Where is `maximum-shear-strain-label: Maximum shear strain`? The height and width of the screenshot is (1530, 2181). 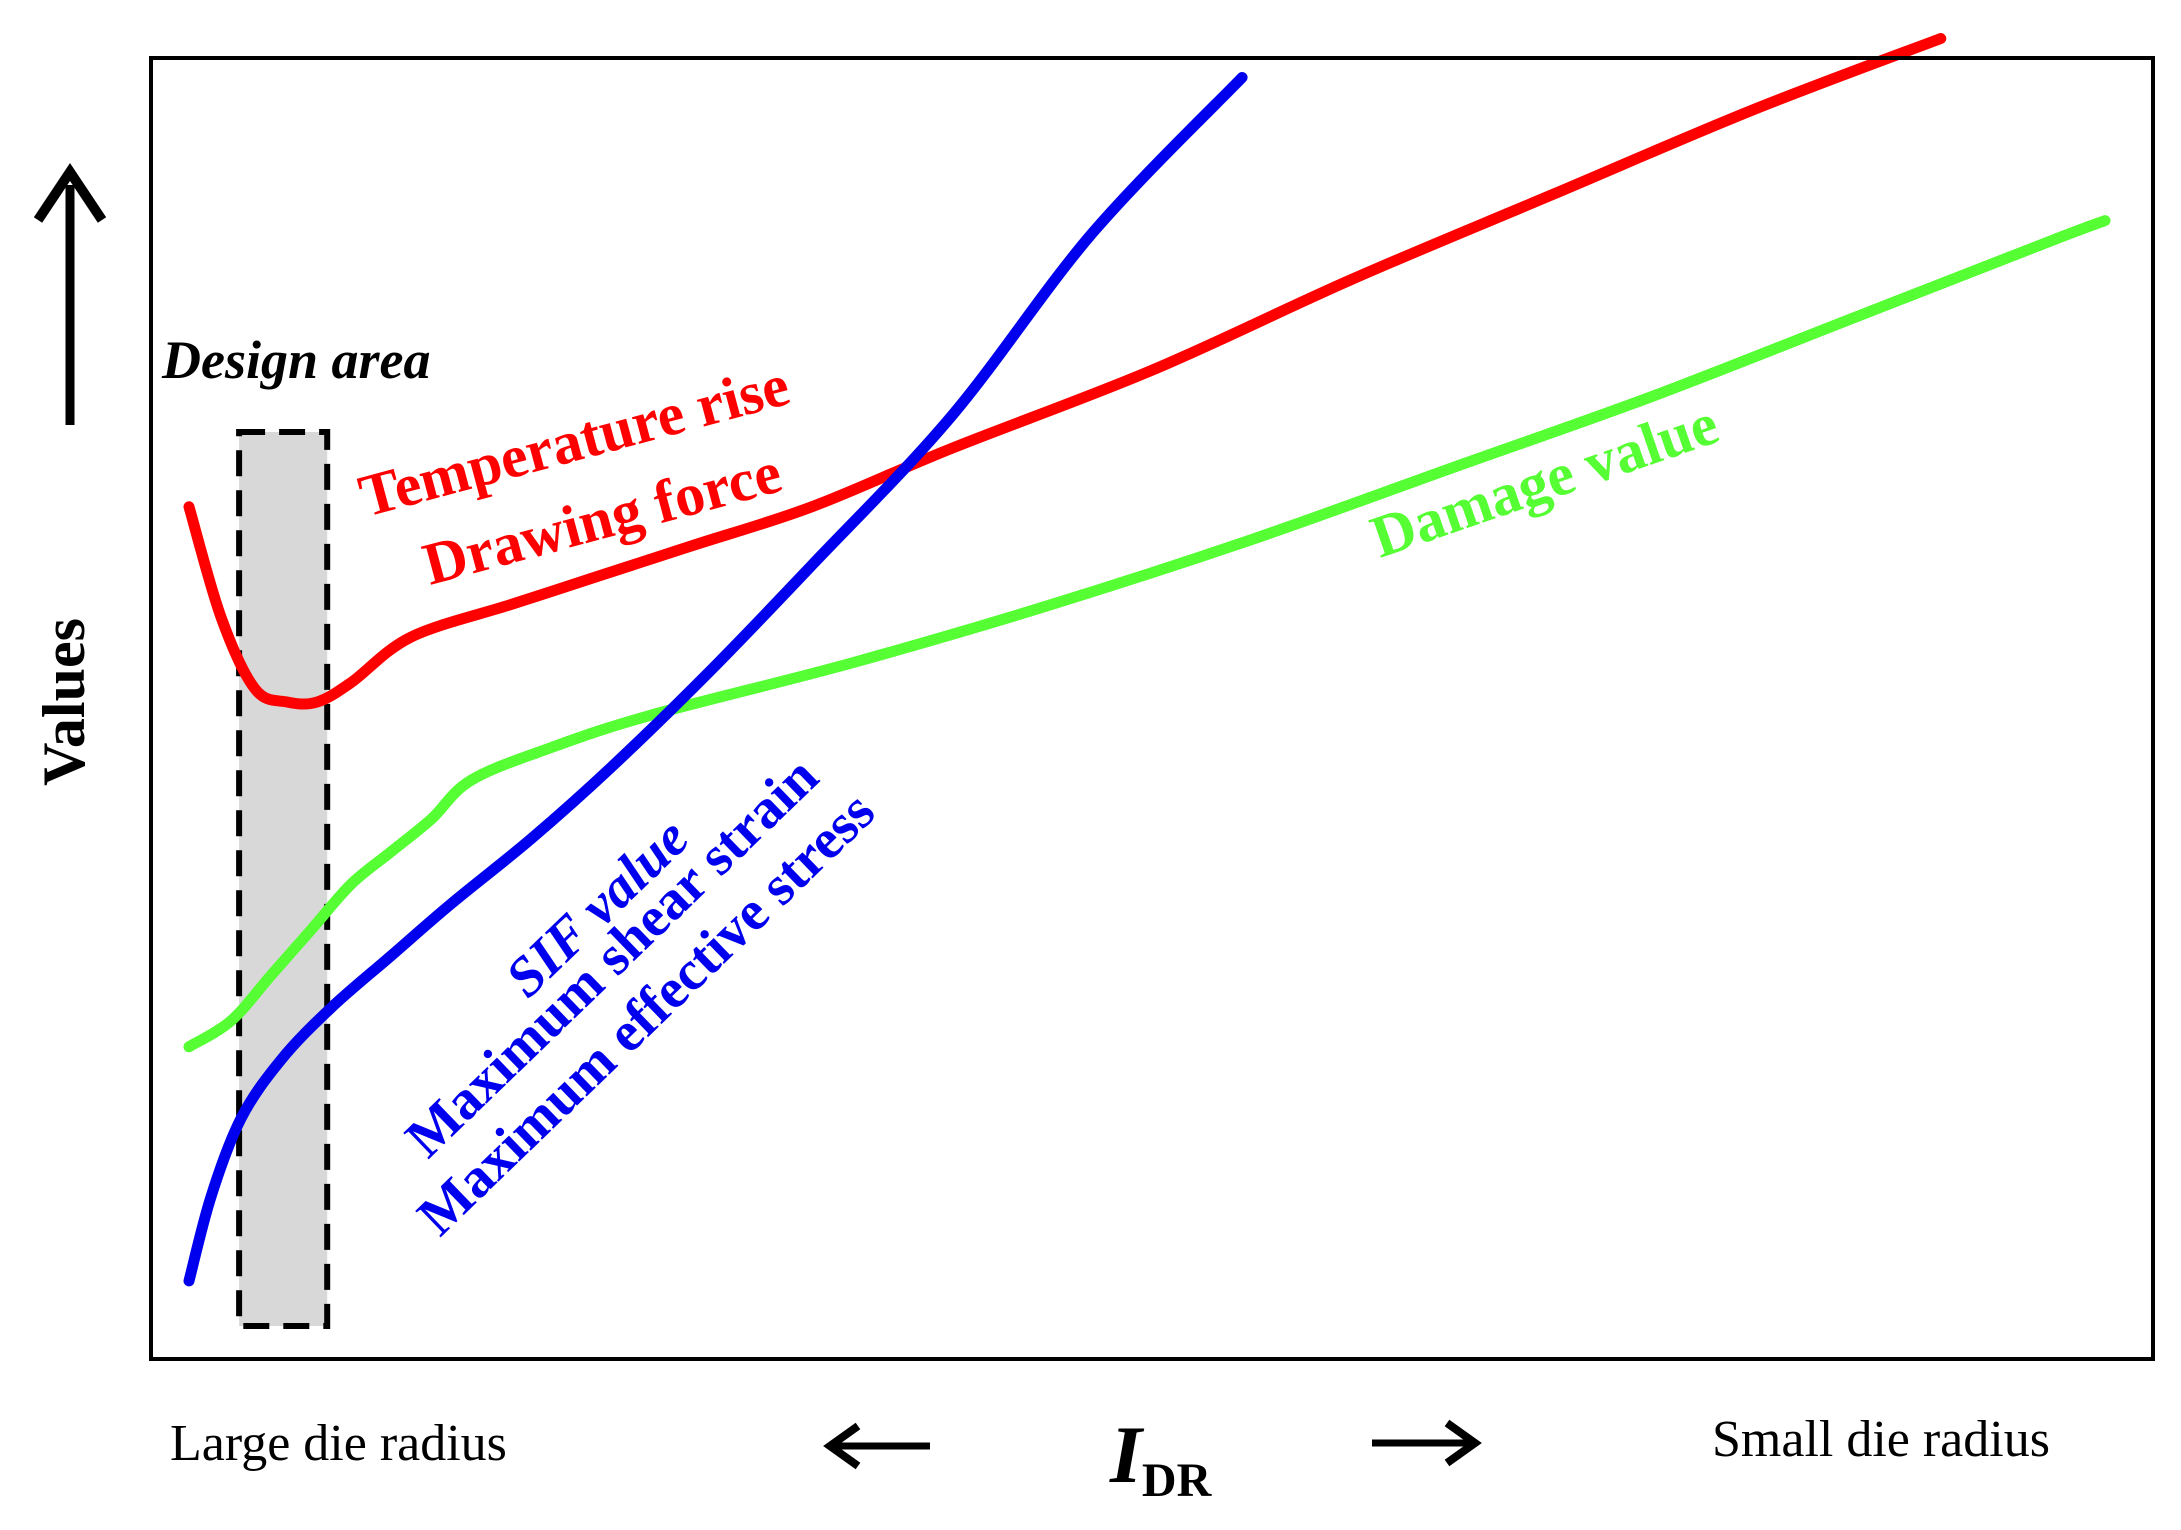 maximum-shear-strain-label: Maximum shear strain is located at coordinates (612, 957).